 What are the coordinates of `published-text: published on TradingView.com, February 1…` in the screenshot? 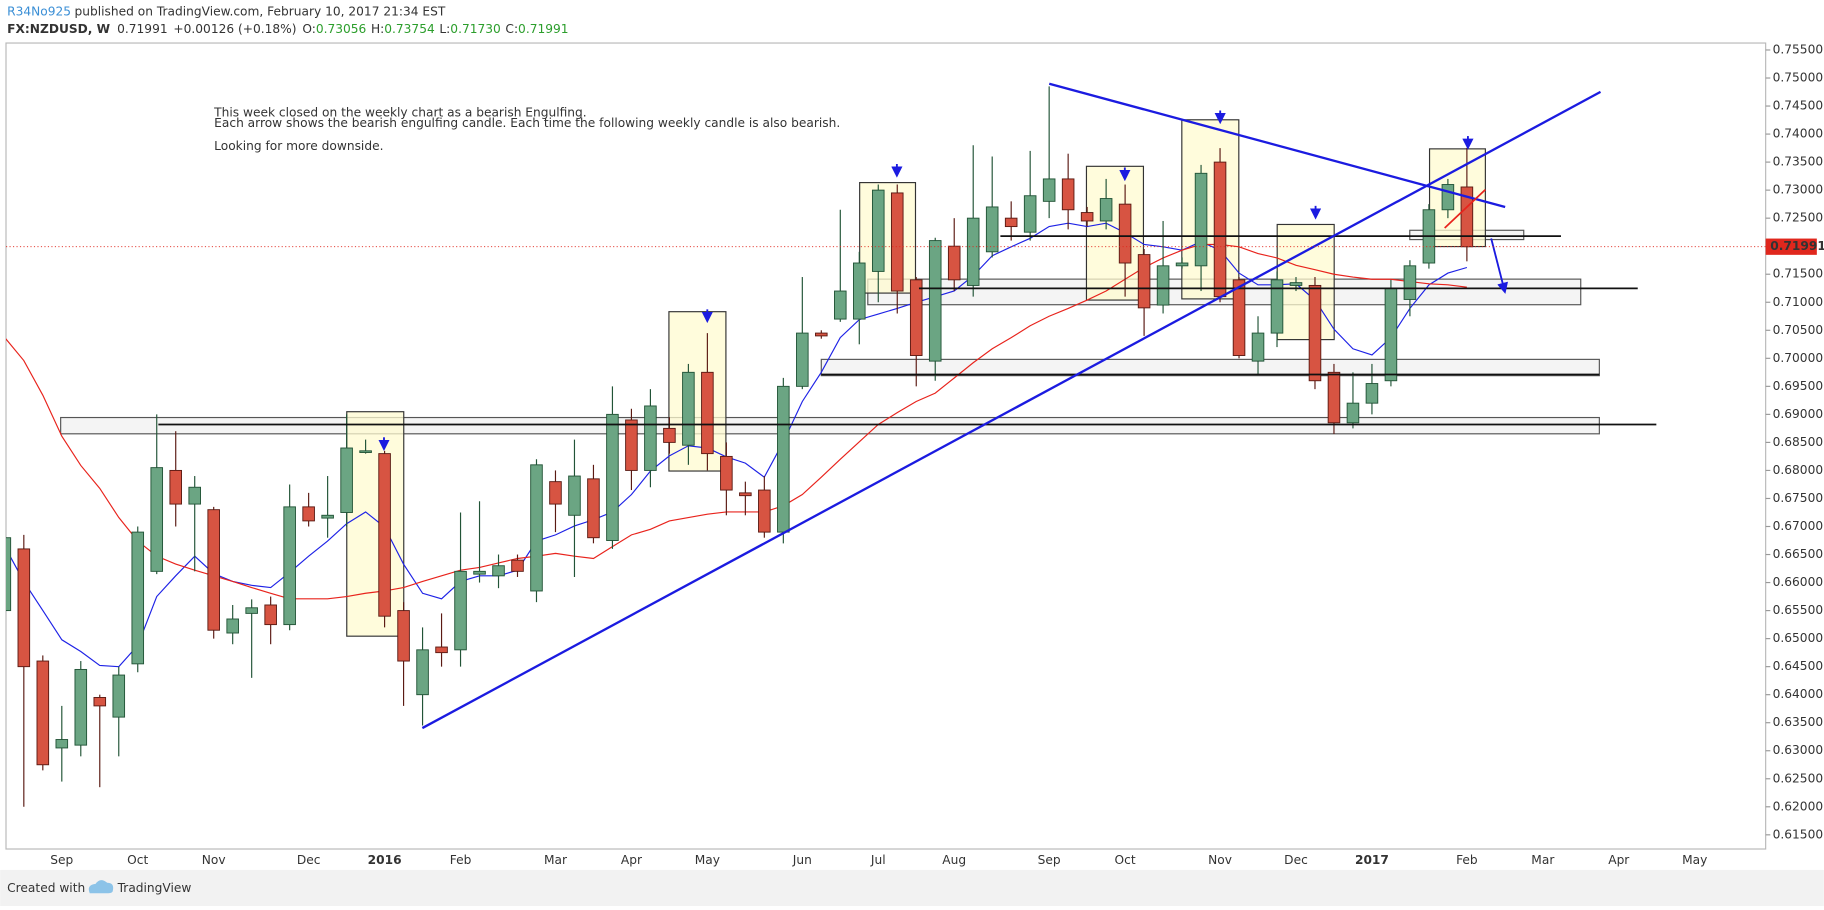 It's located at (260, 11).